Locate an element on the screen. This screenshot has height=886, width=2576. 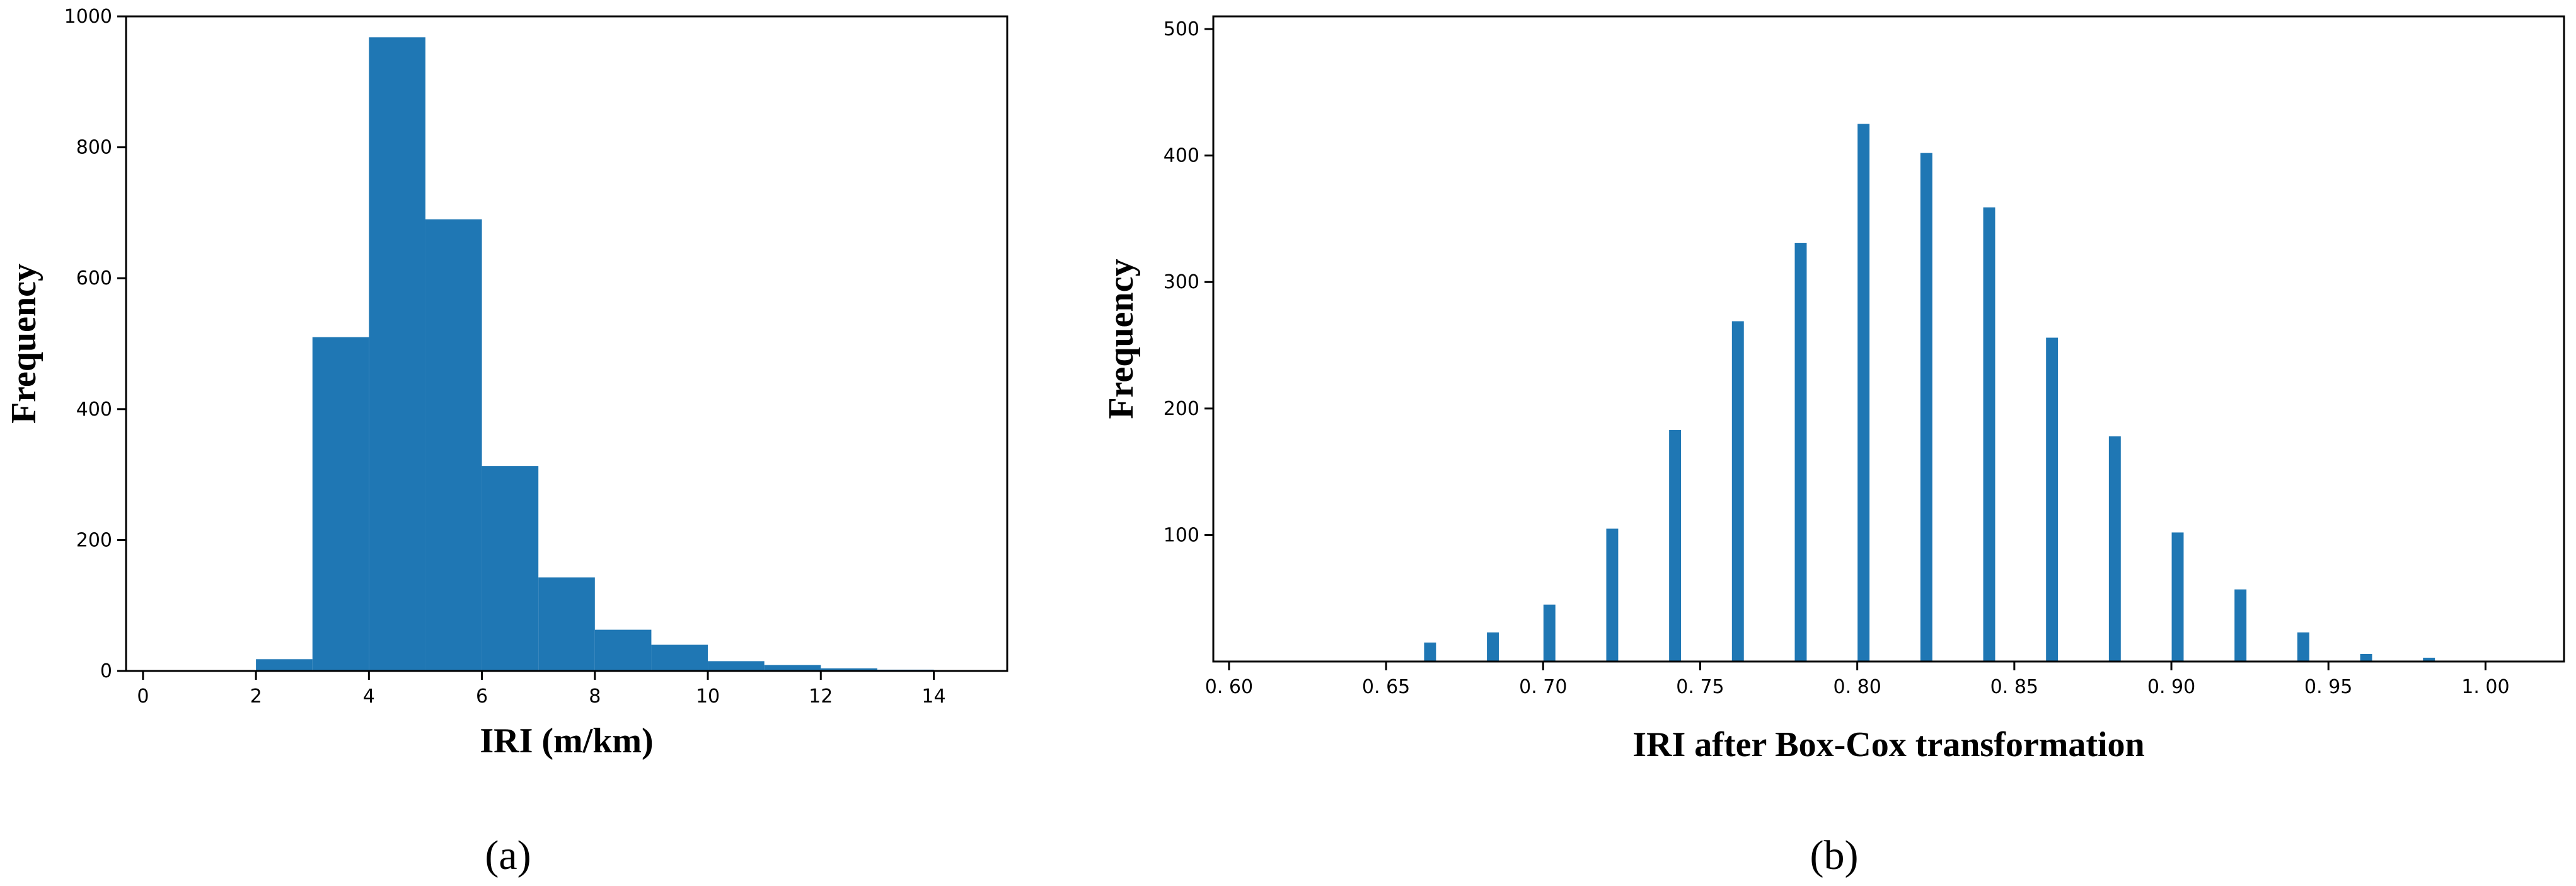
y-tick-label: 600 is located at coordinates (94, 278).